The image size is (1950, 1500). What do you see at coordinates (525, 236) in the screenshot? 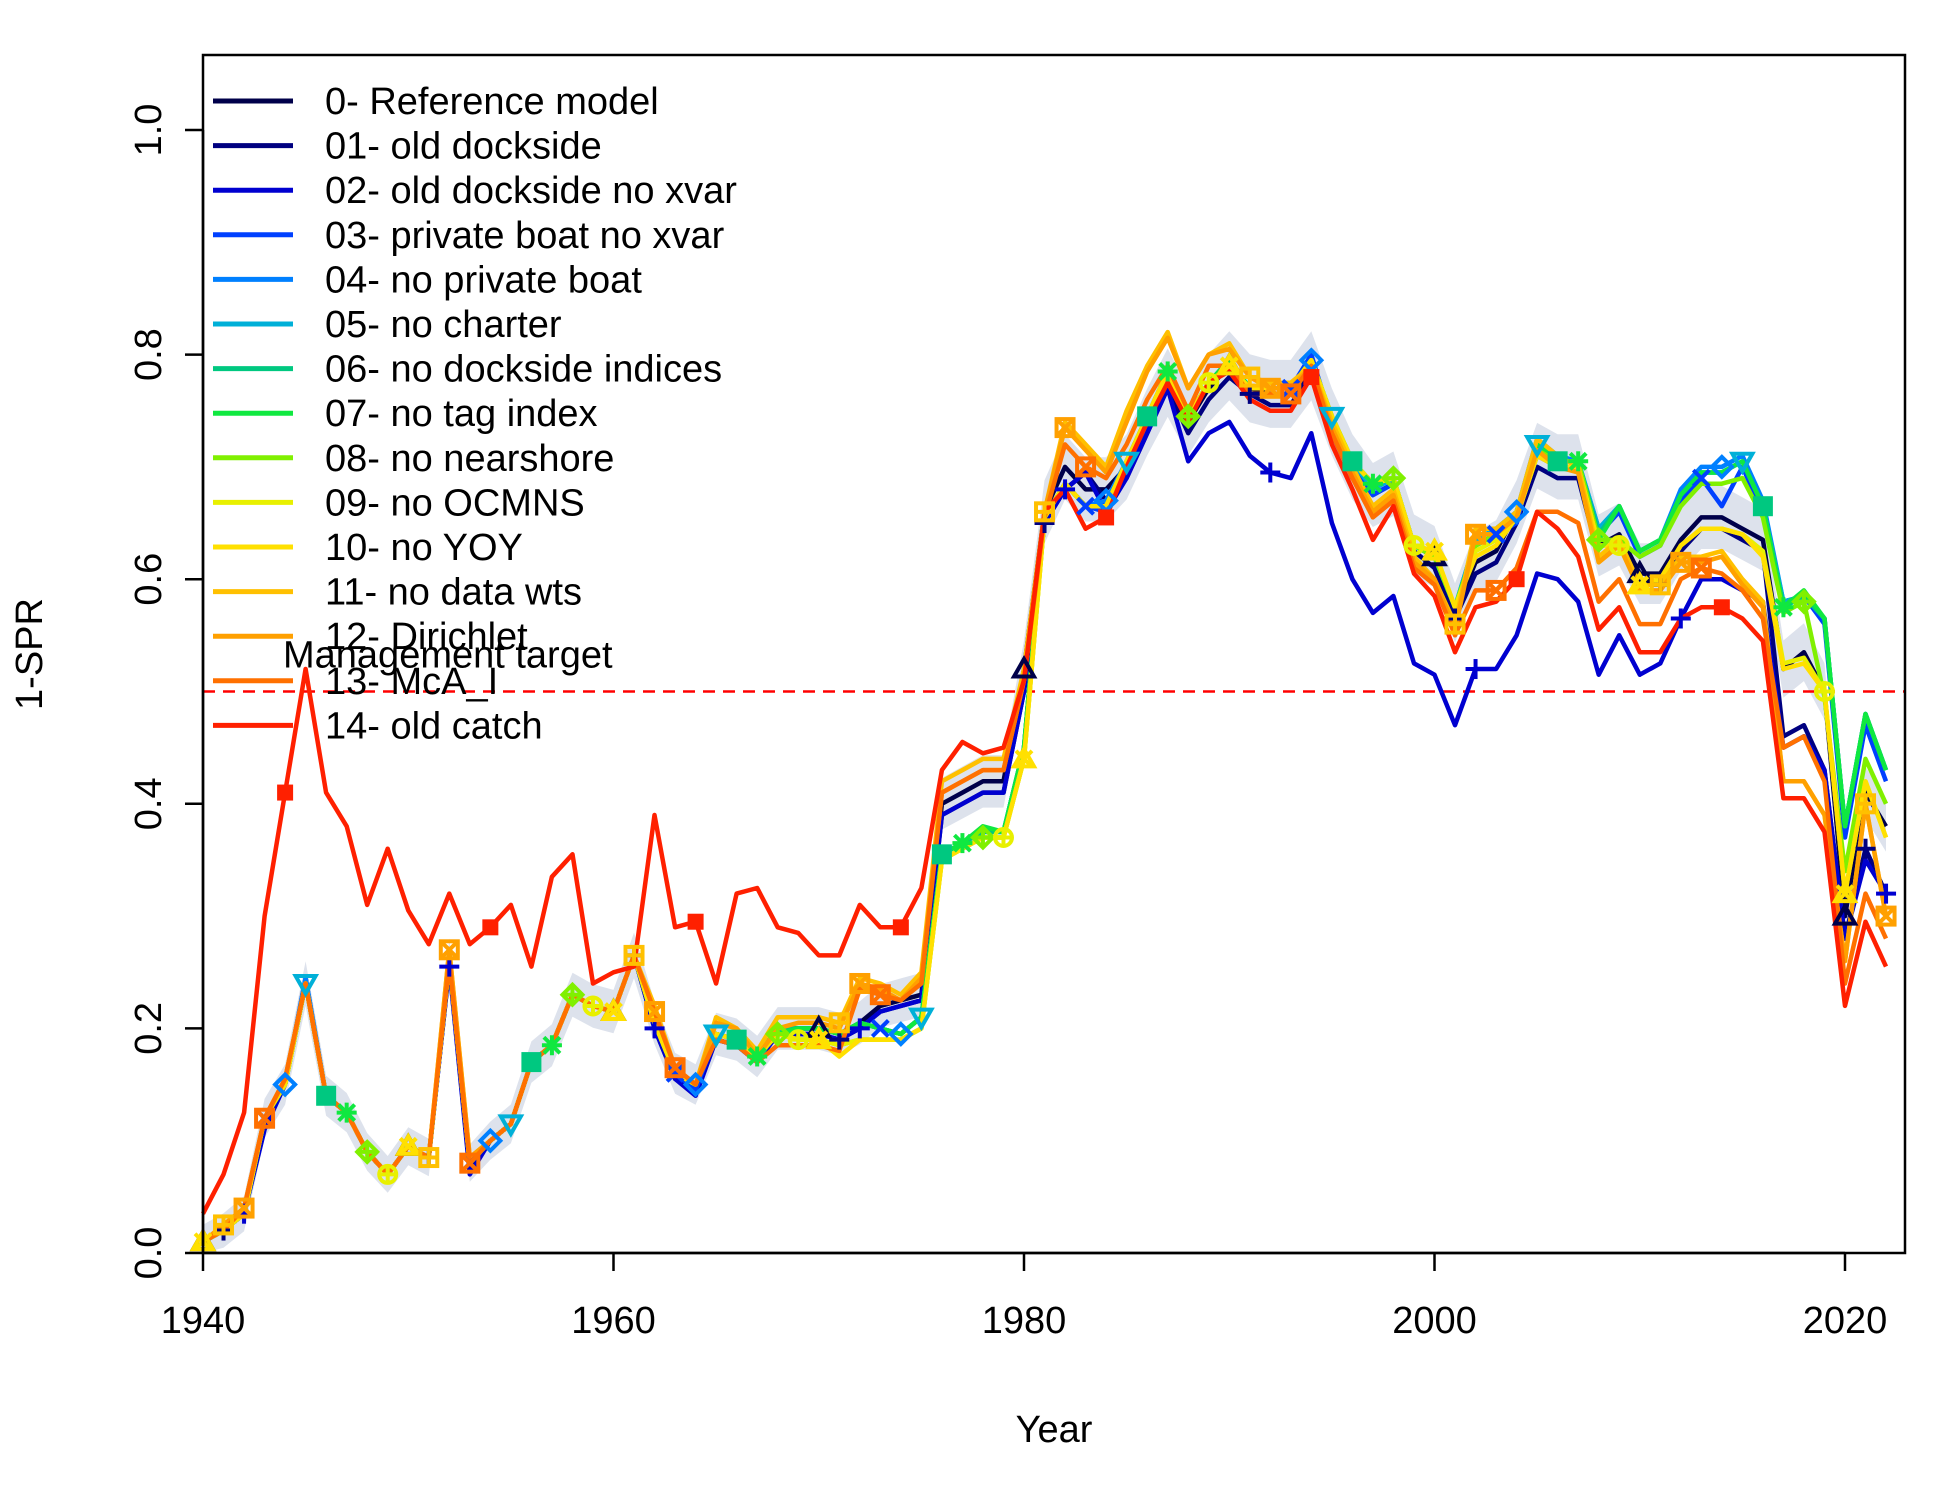
I see `legend-label: 03- private boat no xvar` at bounding box center [525, 236].